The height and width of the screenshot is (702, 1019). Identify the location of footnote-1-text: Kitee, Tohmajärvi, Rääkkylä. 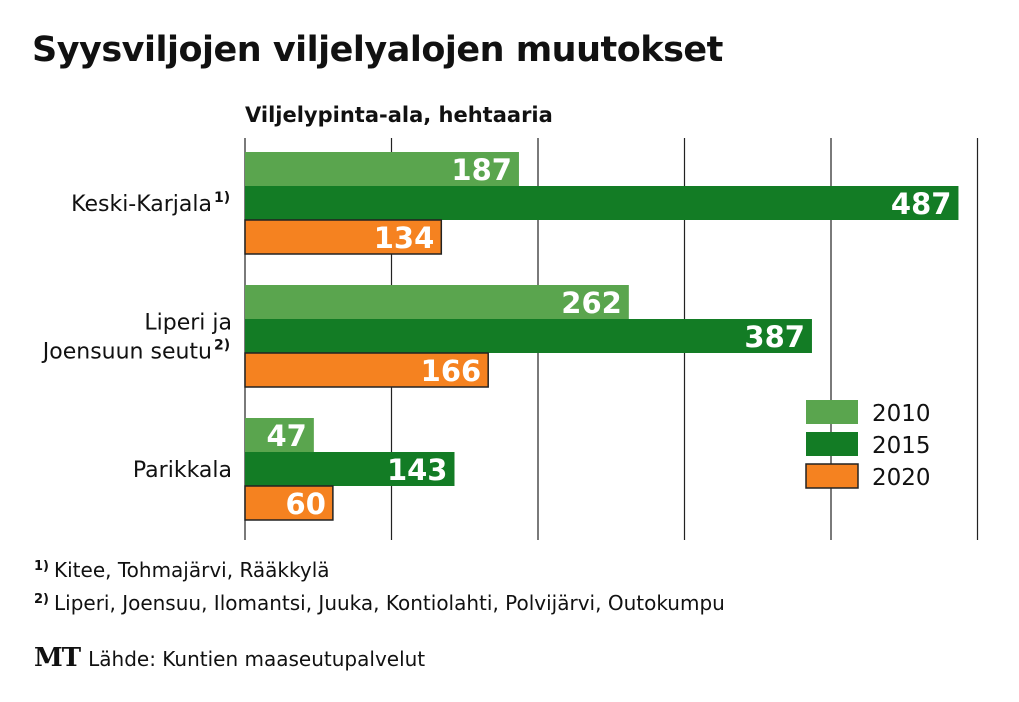
(192, 570).